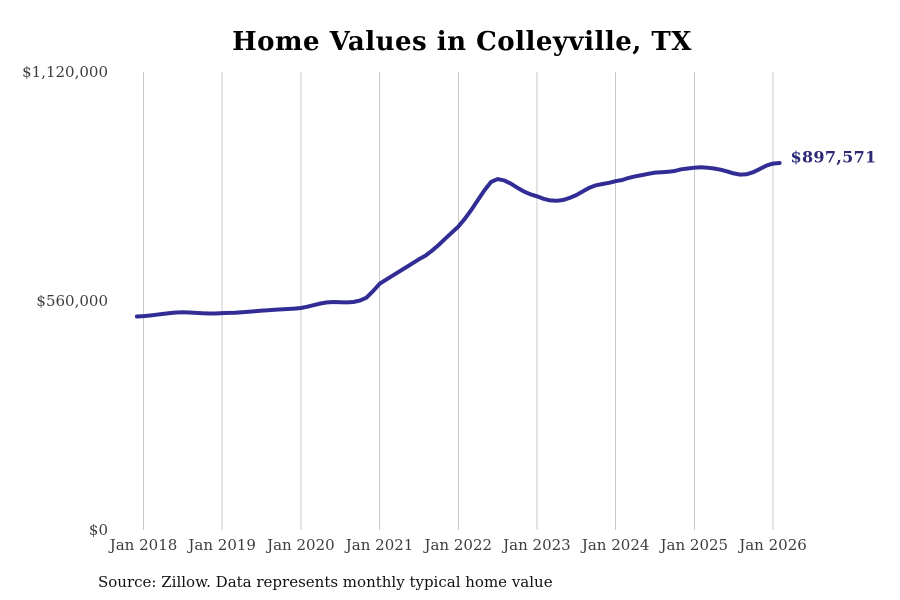  Describe the element at coordinates (143, 545) in the screenshot. I see `x-tick-label: Jan 2018` at that location.